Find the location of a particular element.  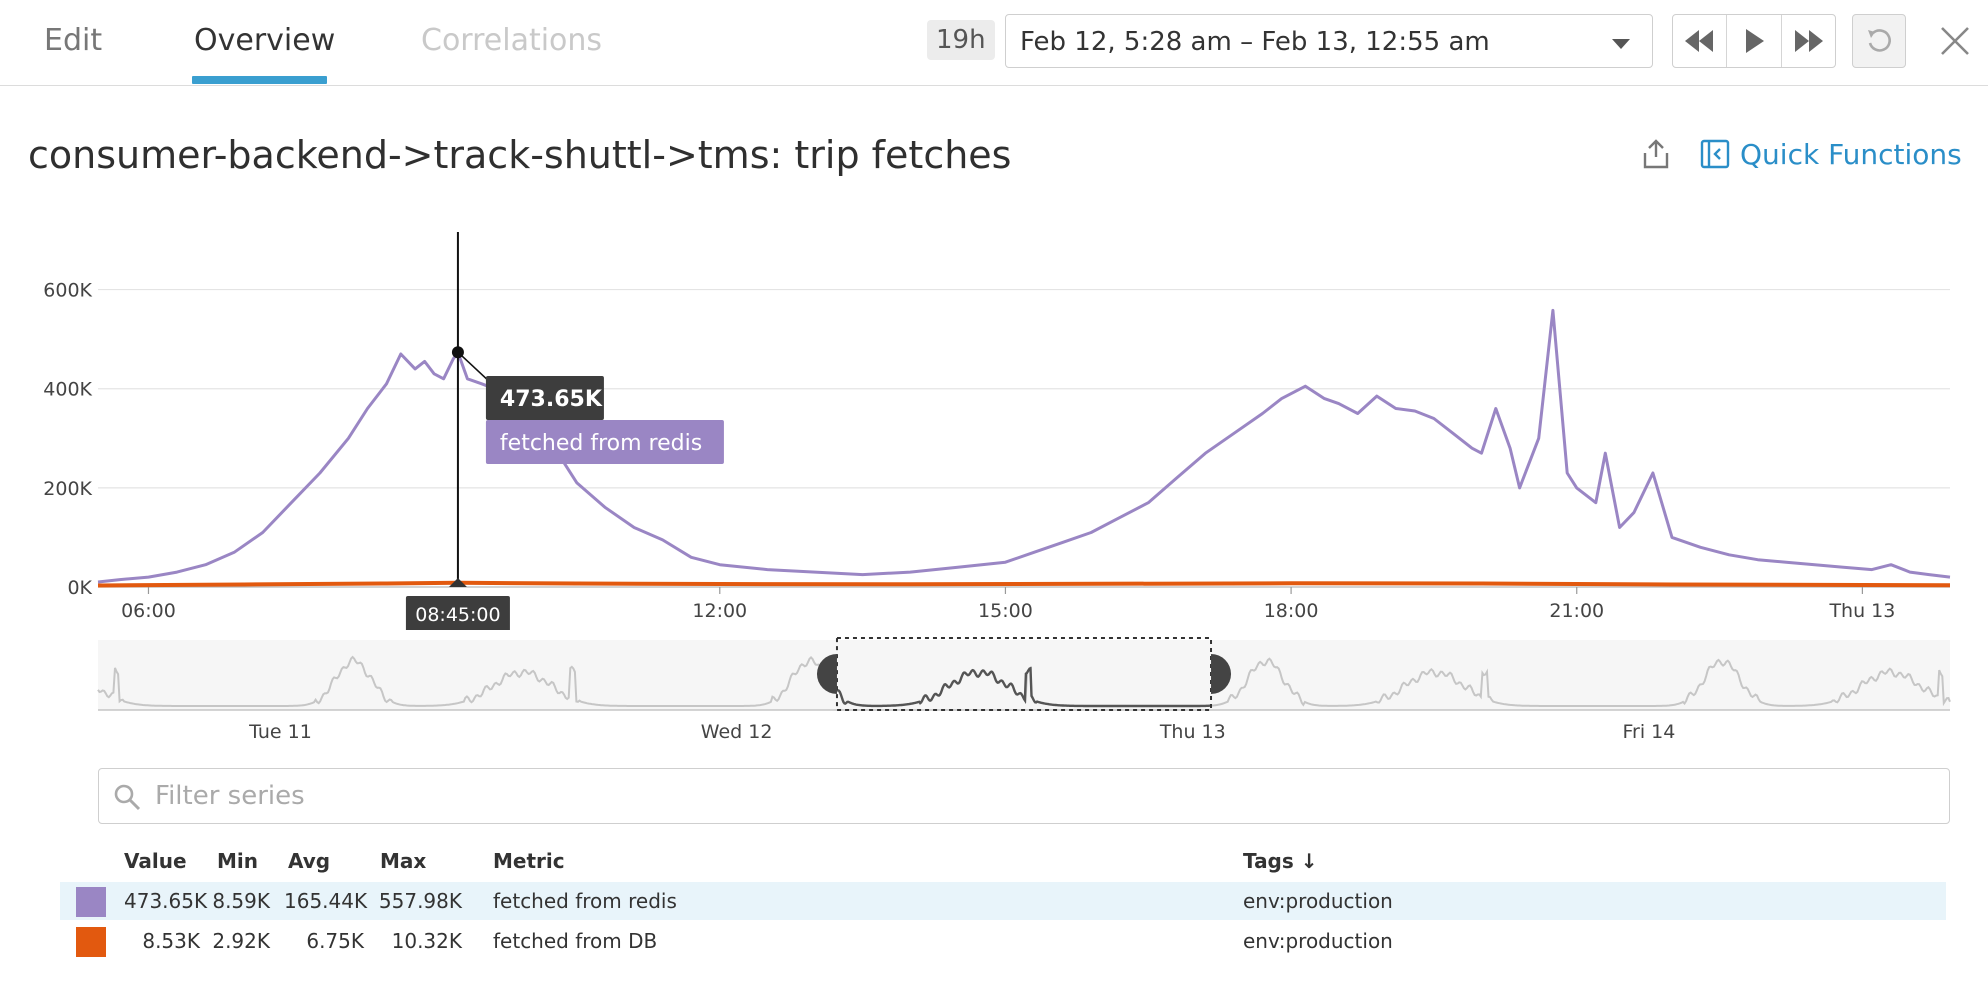

navigator-day-label: Thu 13 is located at coordinates (1192, 732).